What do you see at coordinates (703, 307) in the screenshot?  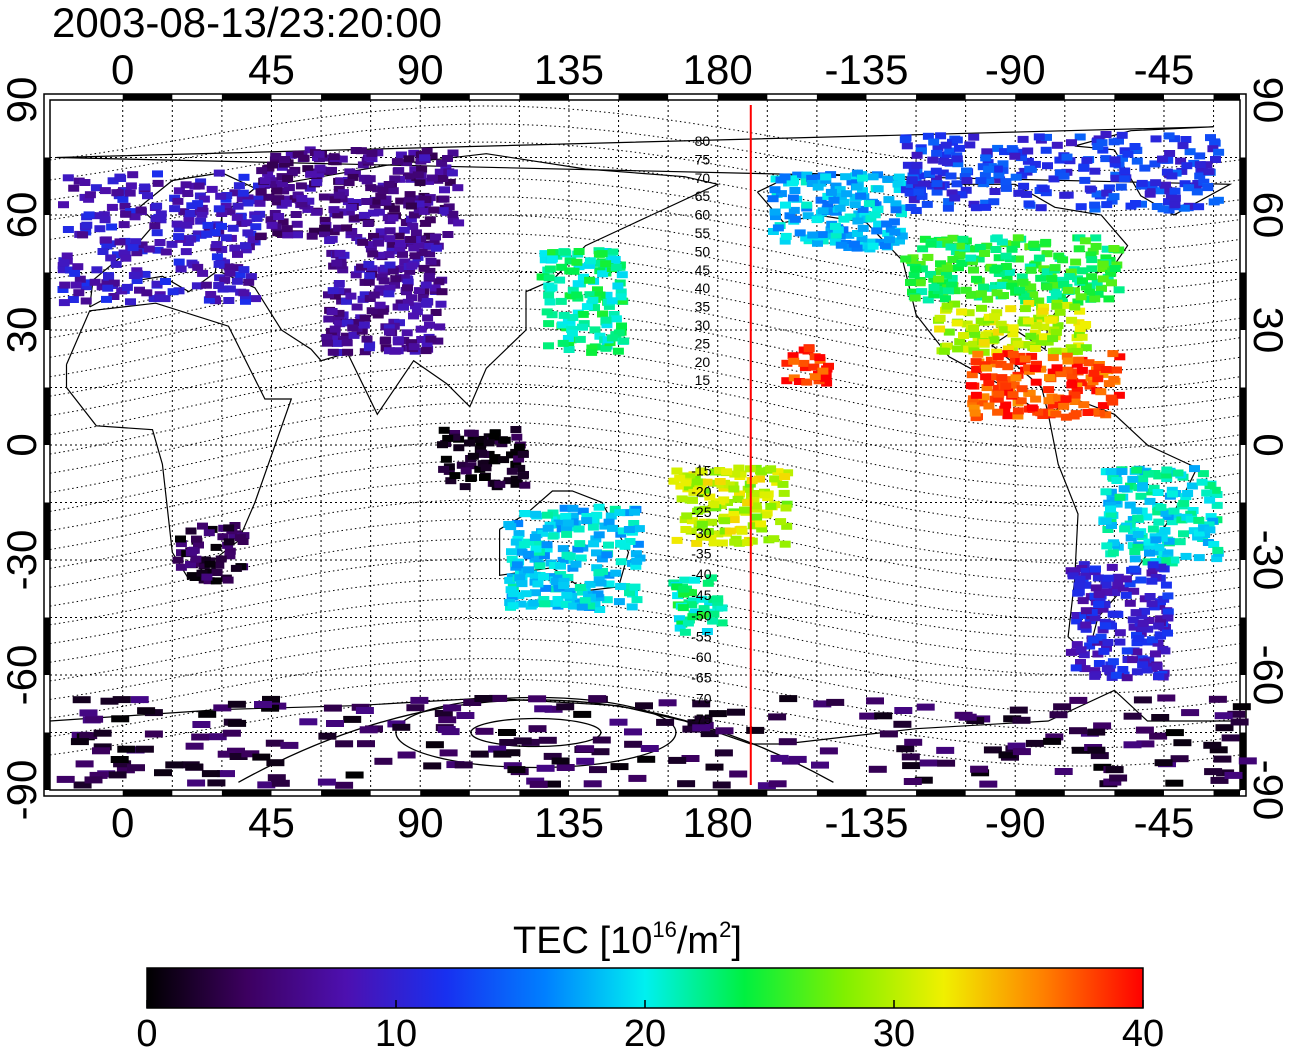 I see `magnetic-latitude-label: 35` at bounding box center [703, 307].